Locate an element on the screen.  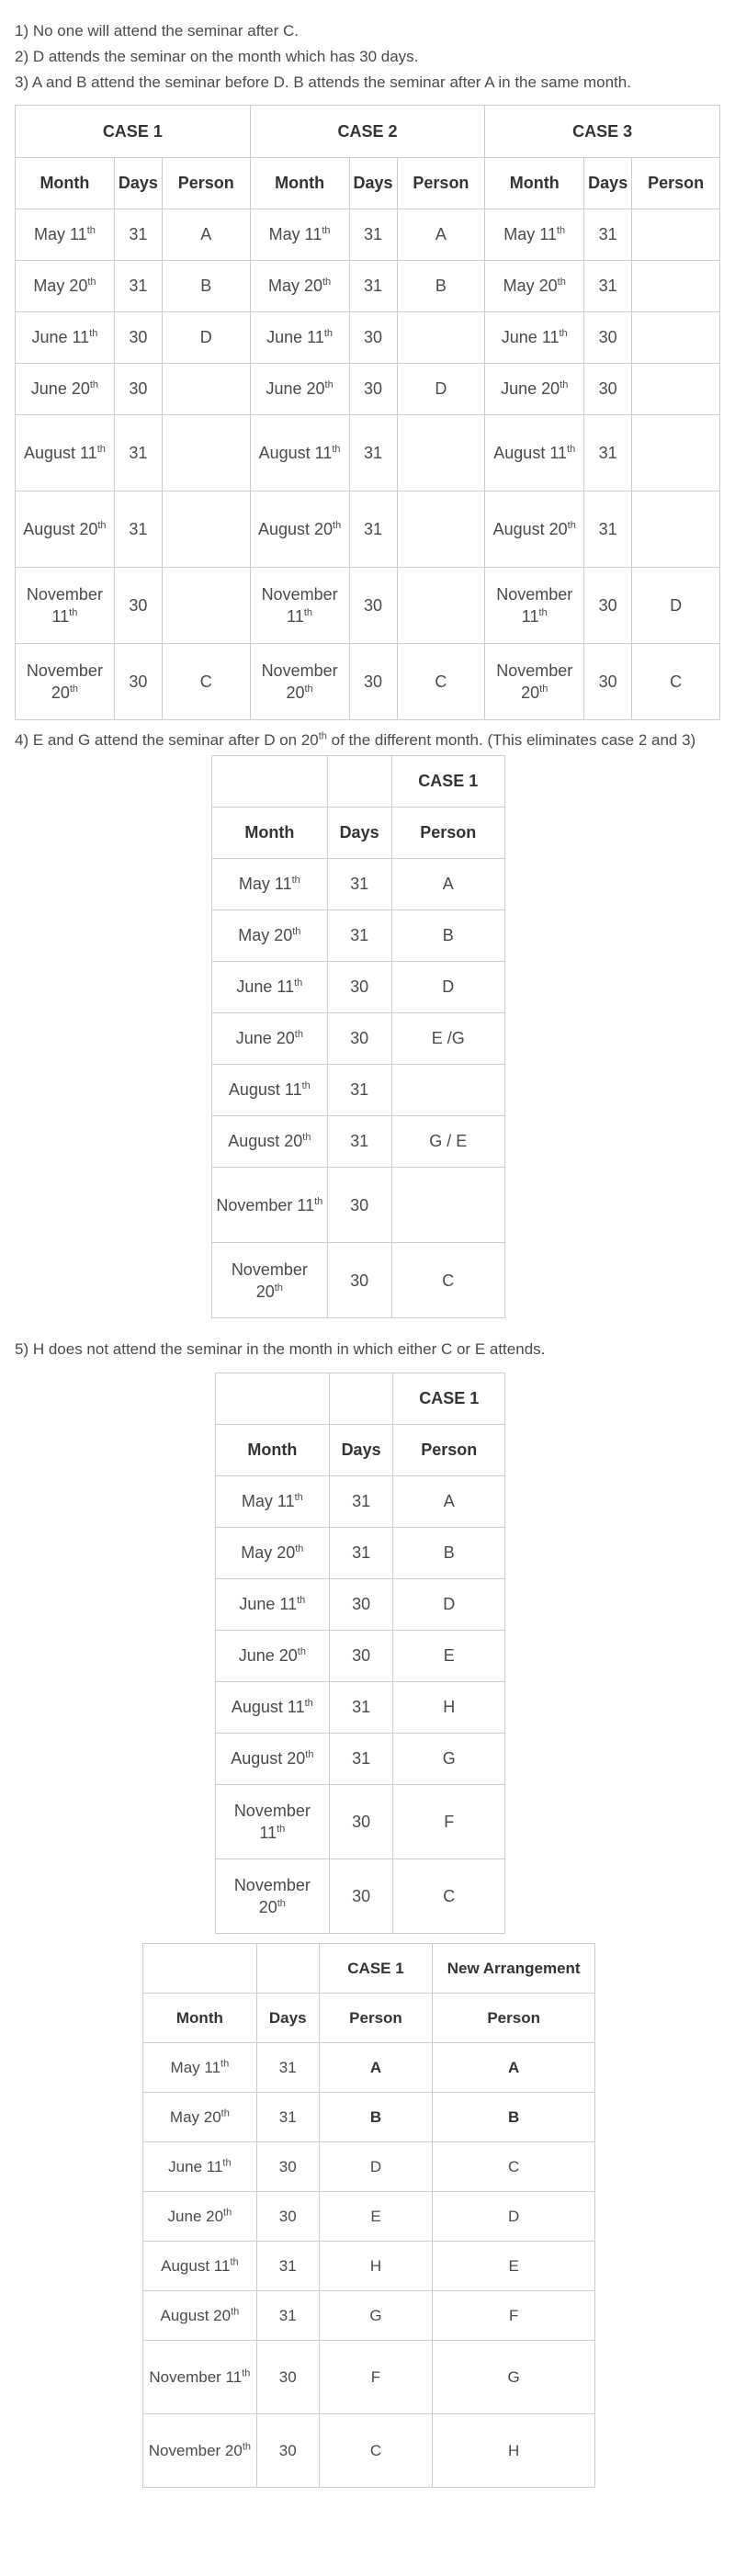
statement-4-sup: th is located at coordinates (323, 736).